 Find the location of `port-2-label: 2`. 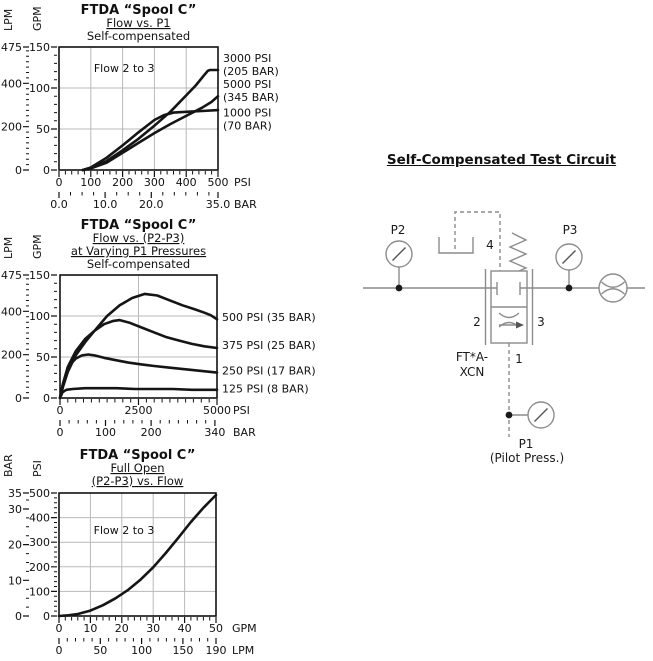

port-2-label: 2 is located at coordinates (477, 322).